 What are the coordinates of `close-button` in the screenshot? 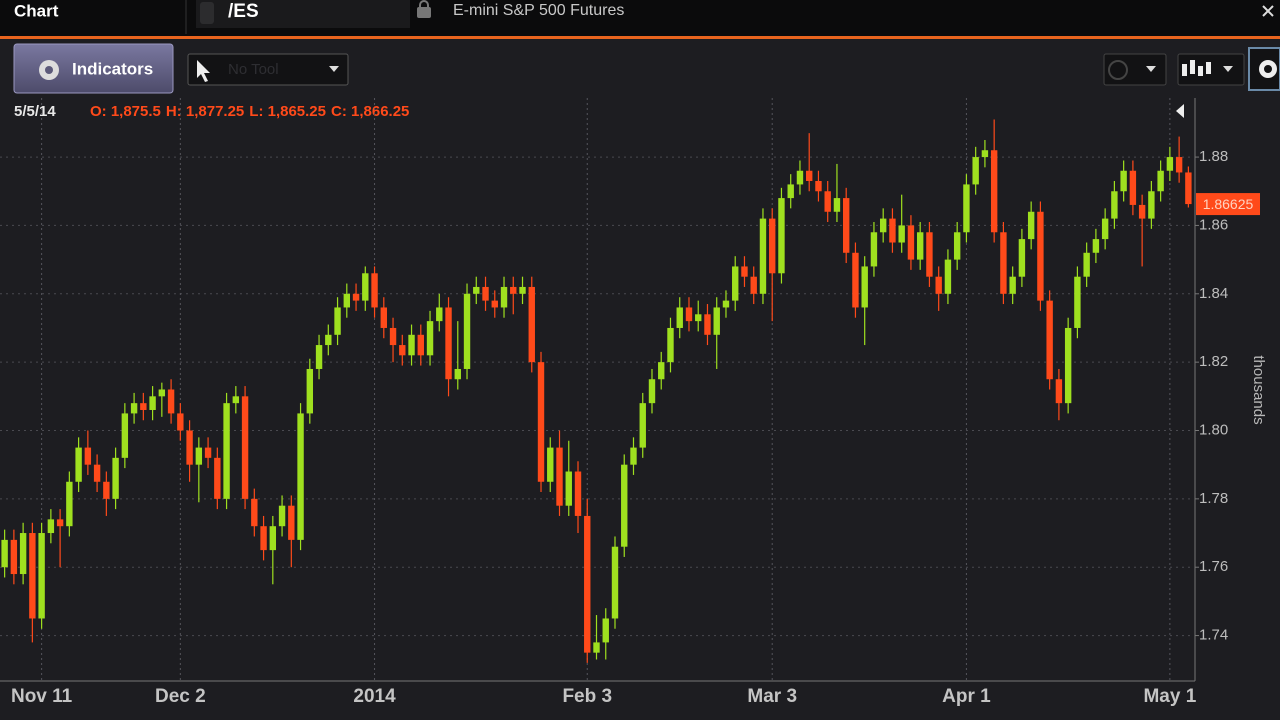 It's located at (1268, 11).